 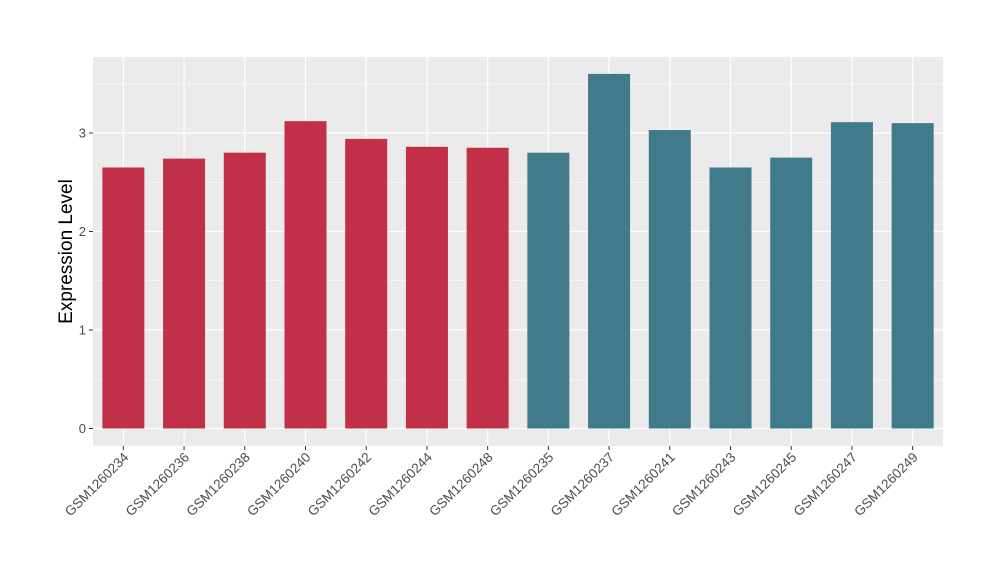 What do you see at coordinates (279, 485) in the screenshot?
I see `x-tick-label: GSM1260240` at bounding box center [279, 485].